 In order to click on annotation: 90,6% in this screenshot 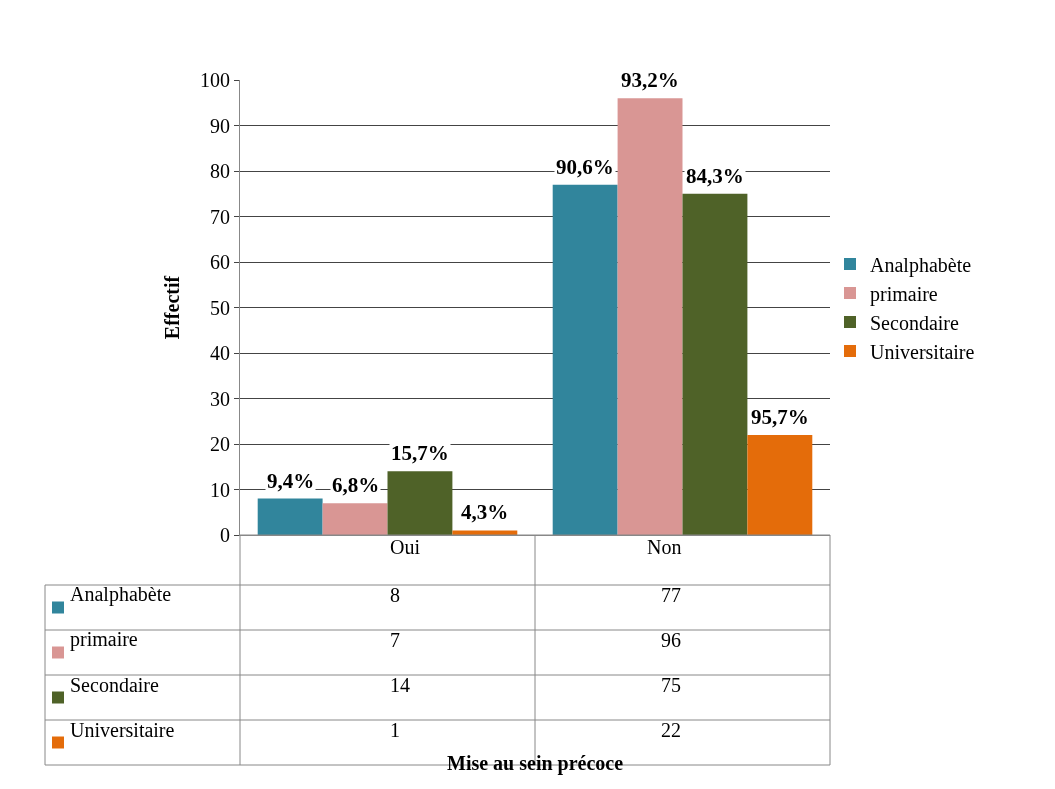, I will do `click(585, 167)`.